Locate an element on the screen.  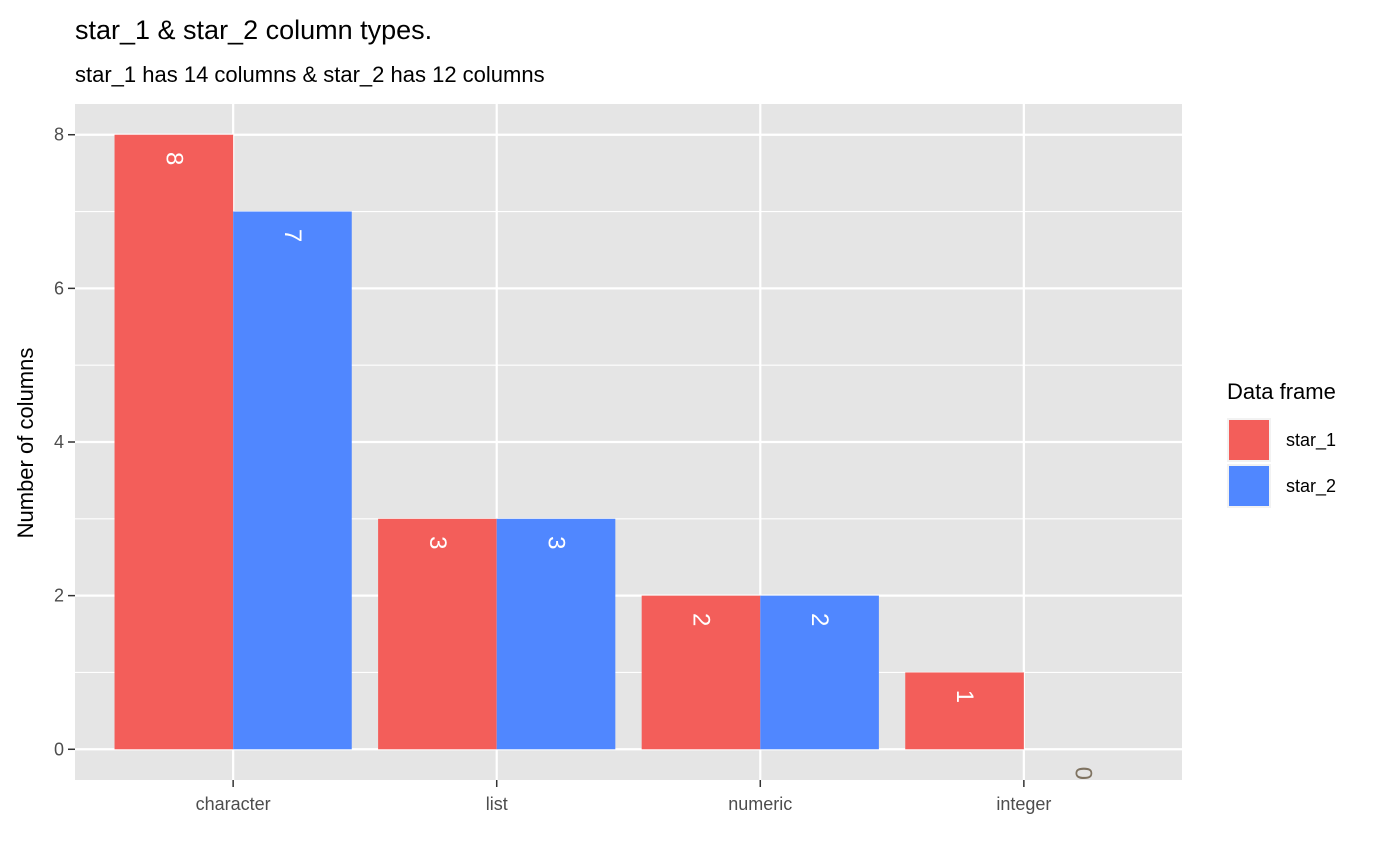
y-axis-title: Number of columns is located at coordinates (25, 443).